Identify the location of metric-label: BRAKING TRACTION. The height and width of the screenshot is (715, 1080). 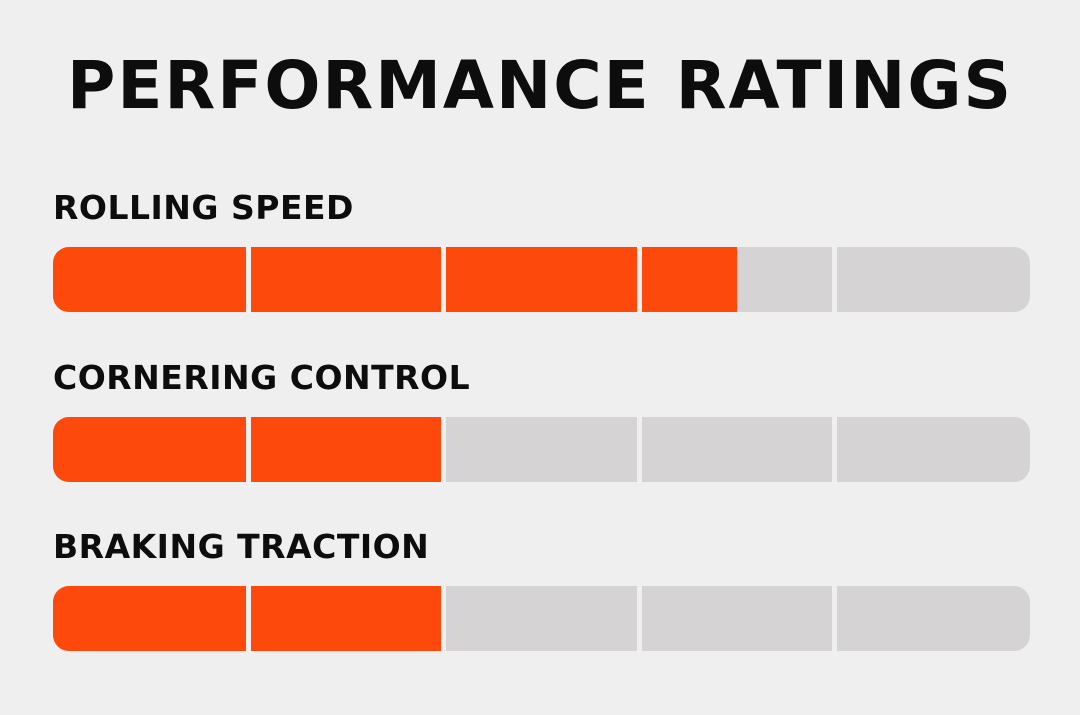
(241, 546).